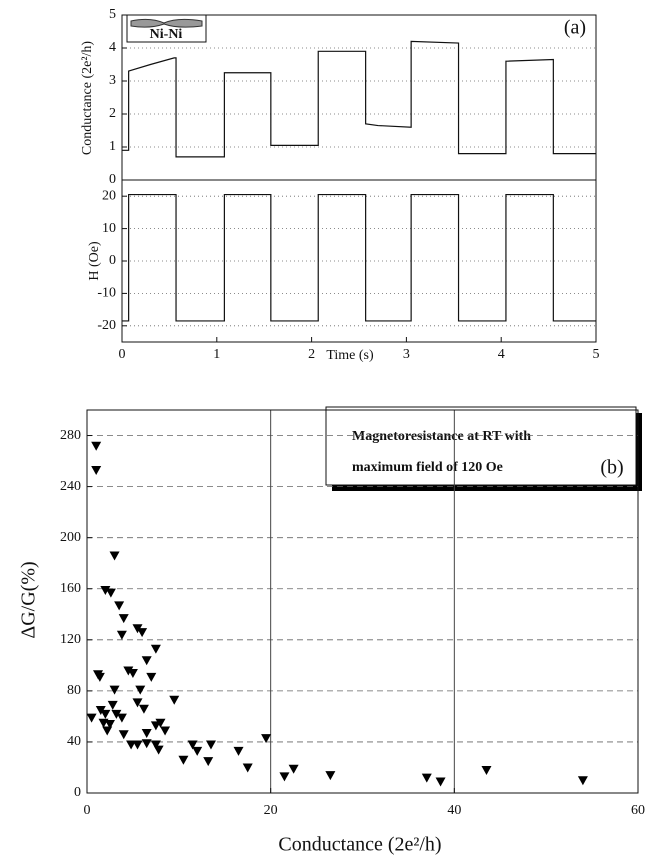 The width and height of the screenshot is (647, 862). What do you see at coordinates (109, 228) in the screenshot?
I see `y-tick-label: 10` at bounding box center [109, 228].